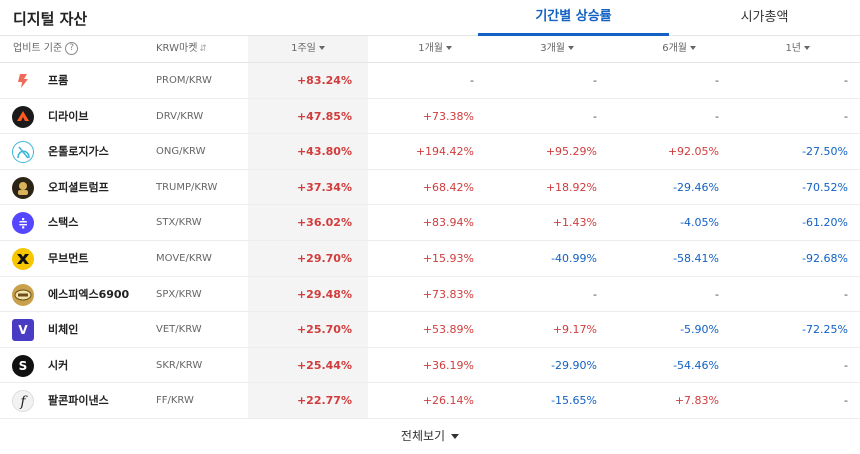 The height and width of the screenshot is (454, 860). Describe the element at coordinates (63, 223) in the screenshot. I see `coin-name: 스택스` at that location.